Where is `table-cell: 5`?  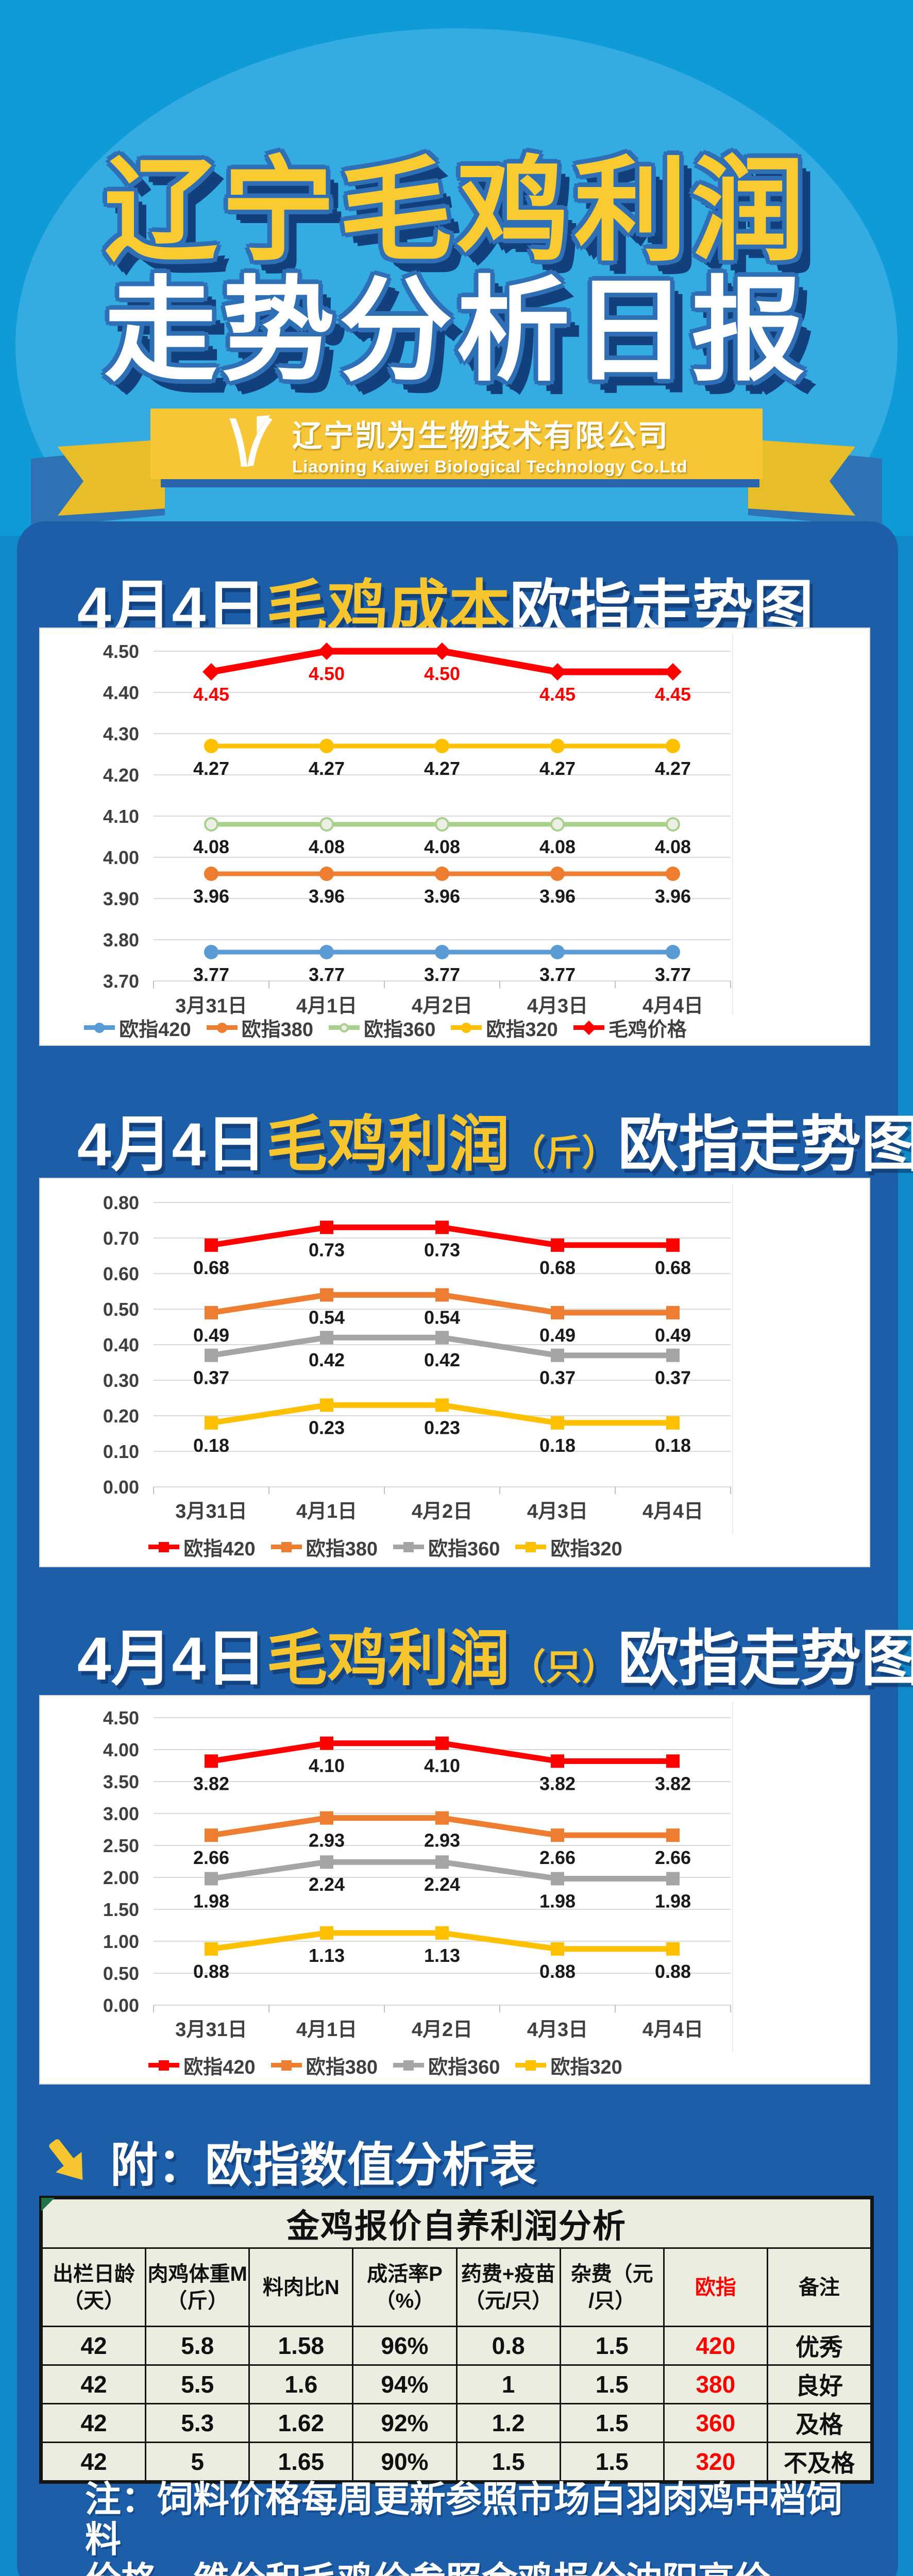
table-cell: 5 is located at coordinates (197, 2462).